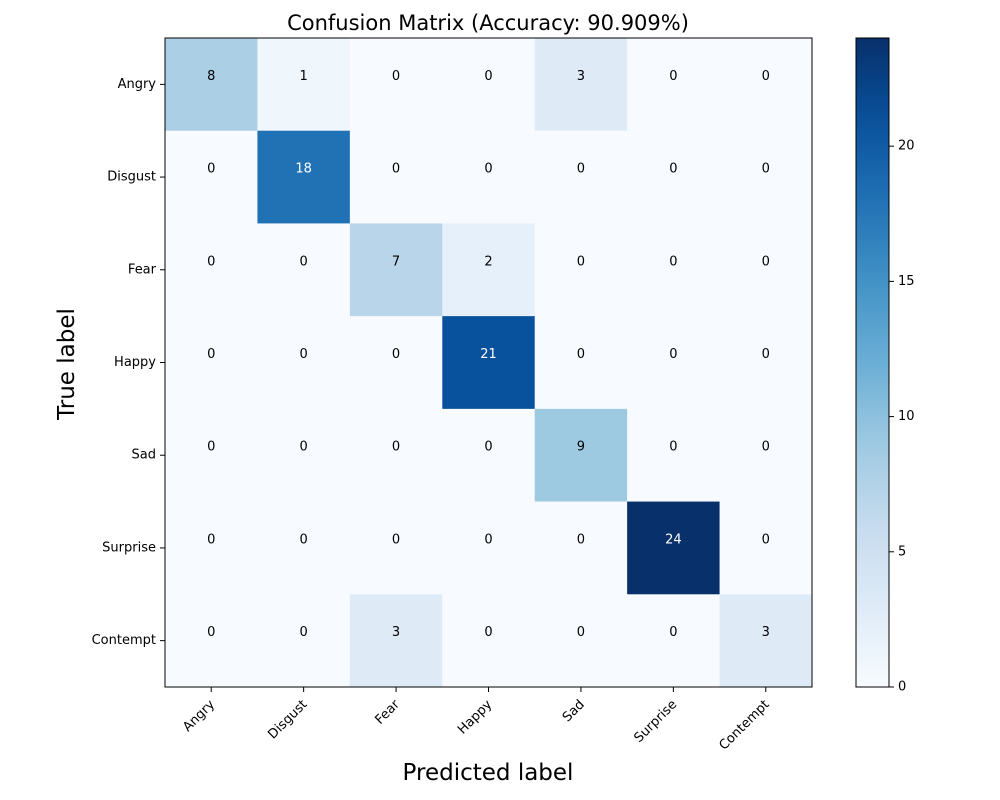 This screenshot has height=800, width=1000. What do you see at coordinates (135, 362) in the screenshot?
I see `y-tick-label: Happy` at bounding box center [135, 362].